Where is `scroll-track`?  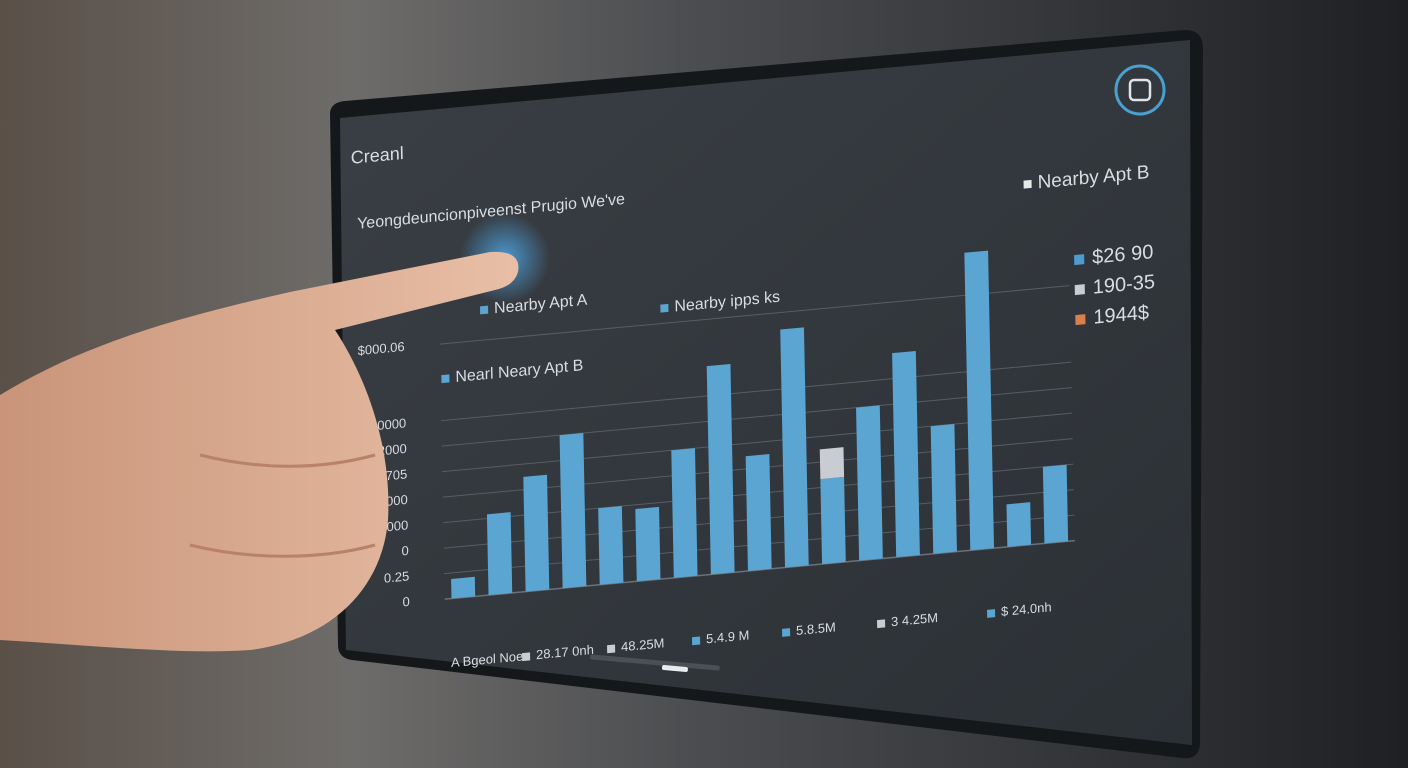 scroll-track is located at coordinates (655, 662).